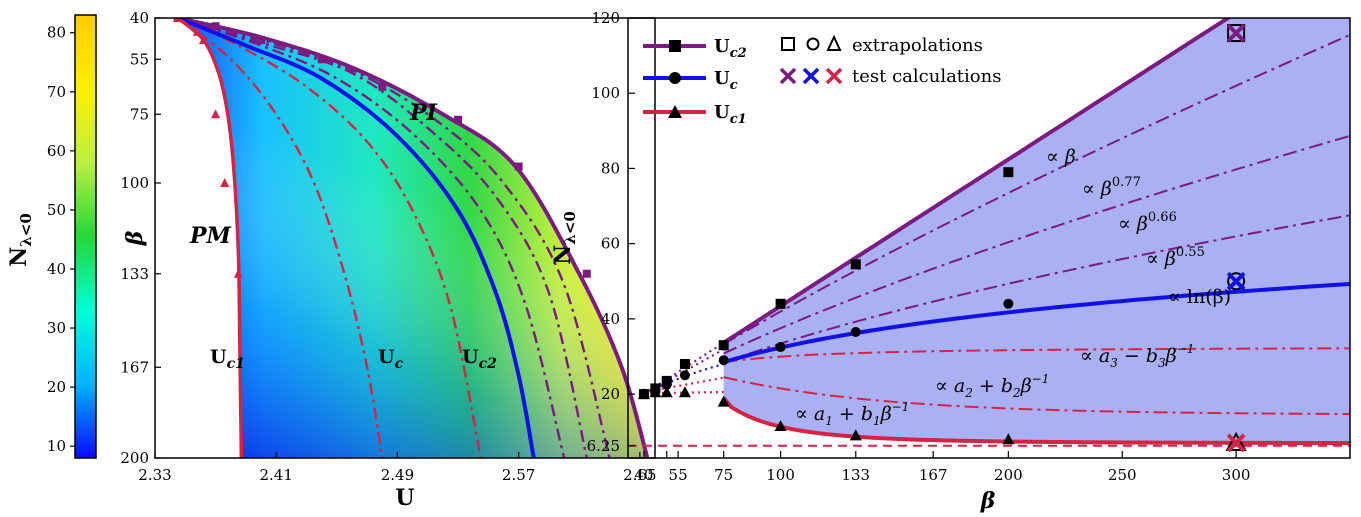 The image size is (1361, 517). I want to click on right-markers, so click(826, 306).